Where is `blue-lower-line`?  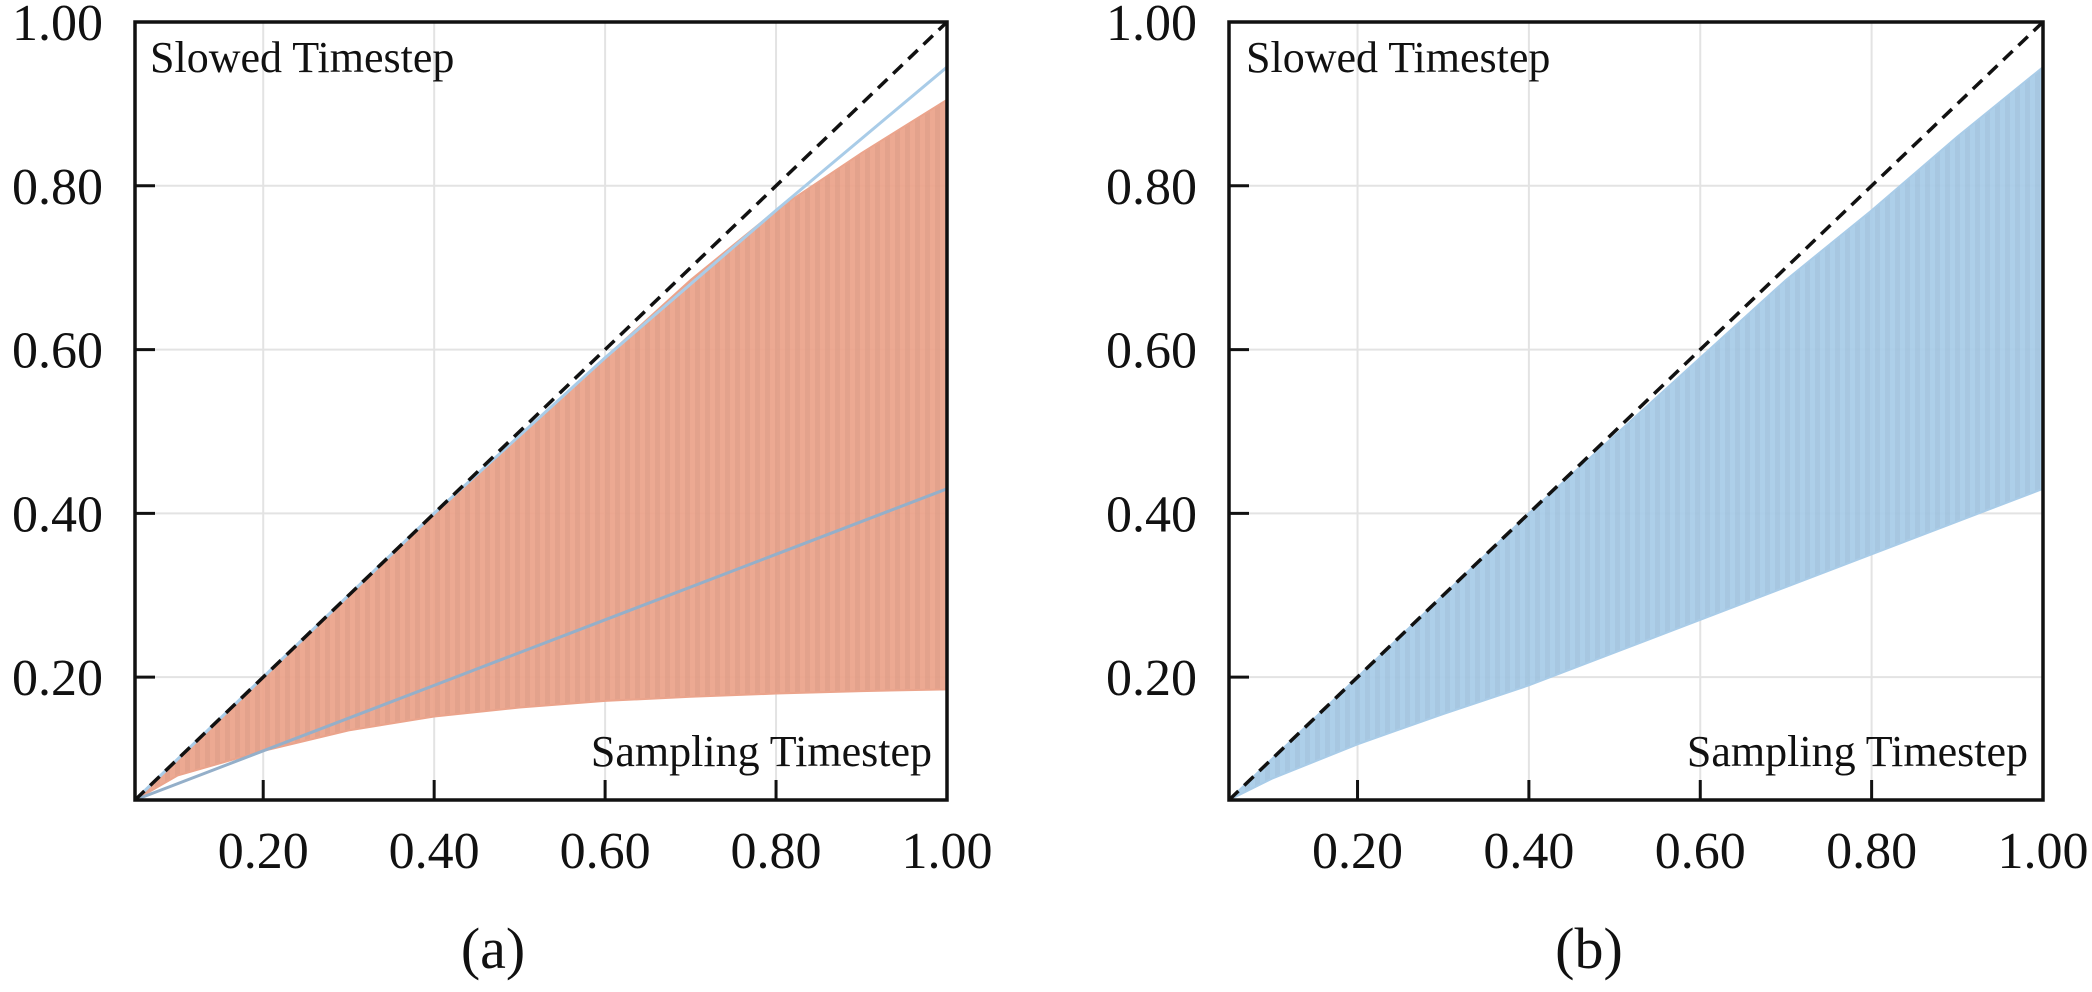
blue-lower-line is located at coordinates (541, 644).